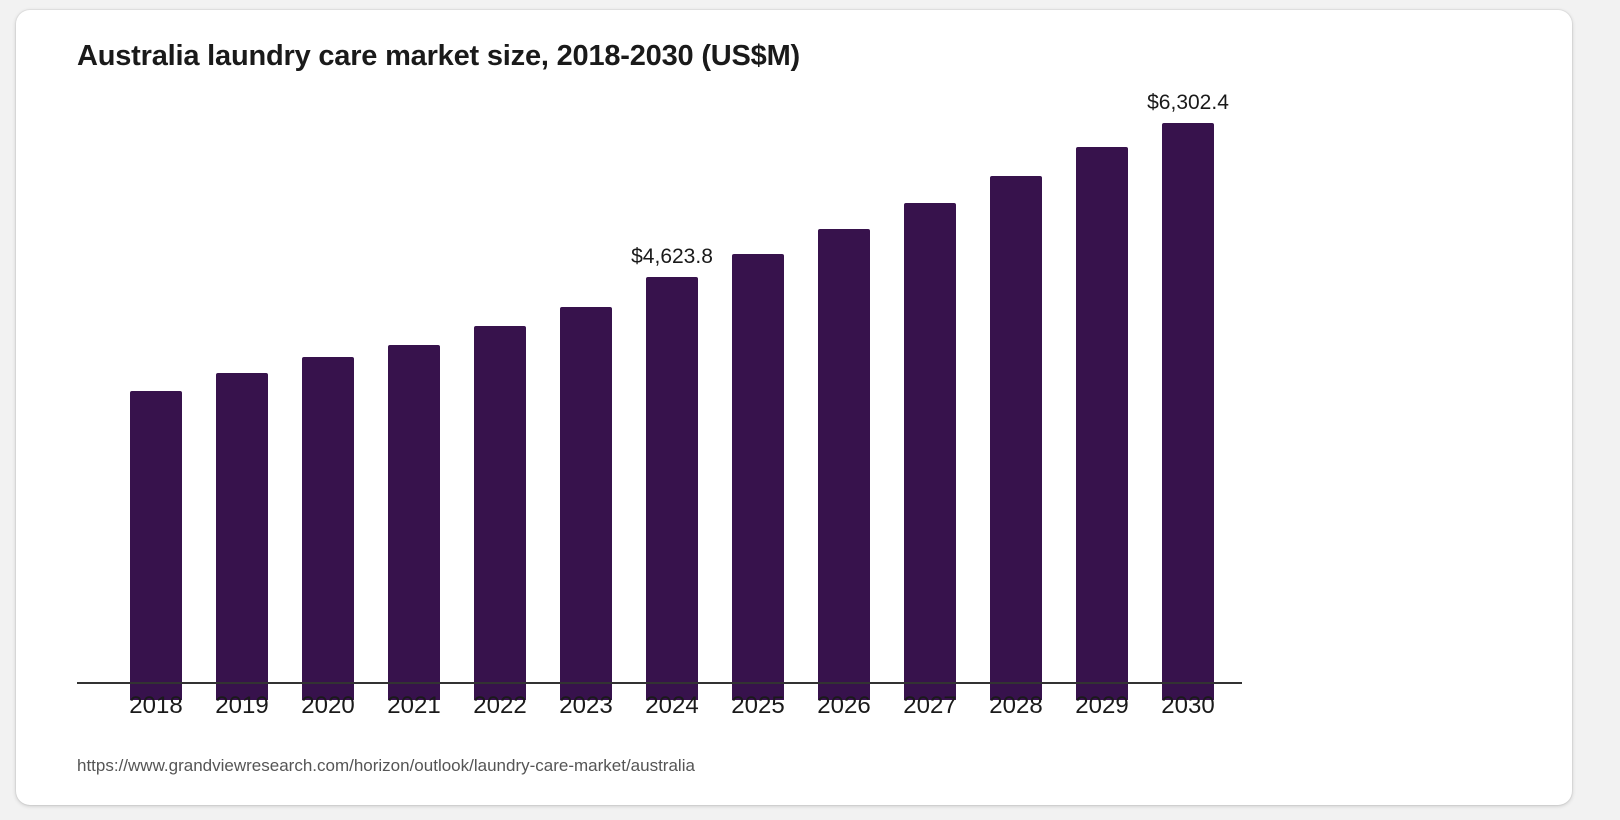  What do you see at coordinates (930, 705) in the screenshot?
I see `x-tick-2027: 2027` at bounding box center [930, 705].